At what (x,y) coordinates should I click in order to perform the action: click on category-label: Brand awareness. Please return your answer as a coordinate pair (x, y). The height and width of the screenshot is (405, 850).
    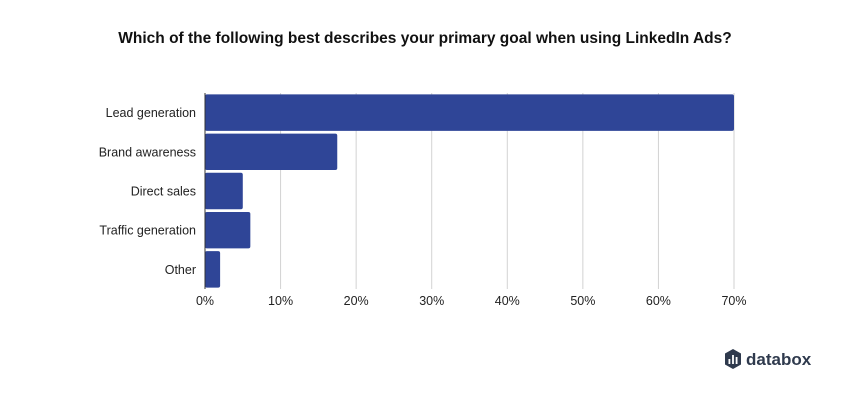
    Looking at the image, I should click on (147, 152).